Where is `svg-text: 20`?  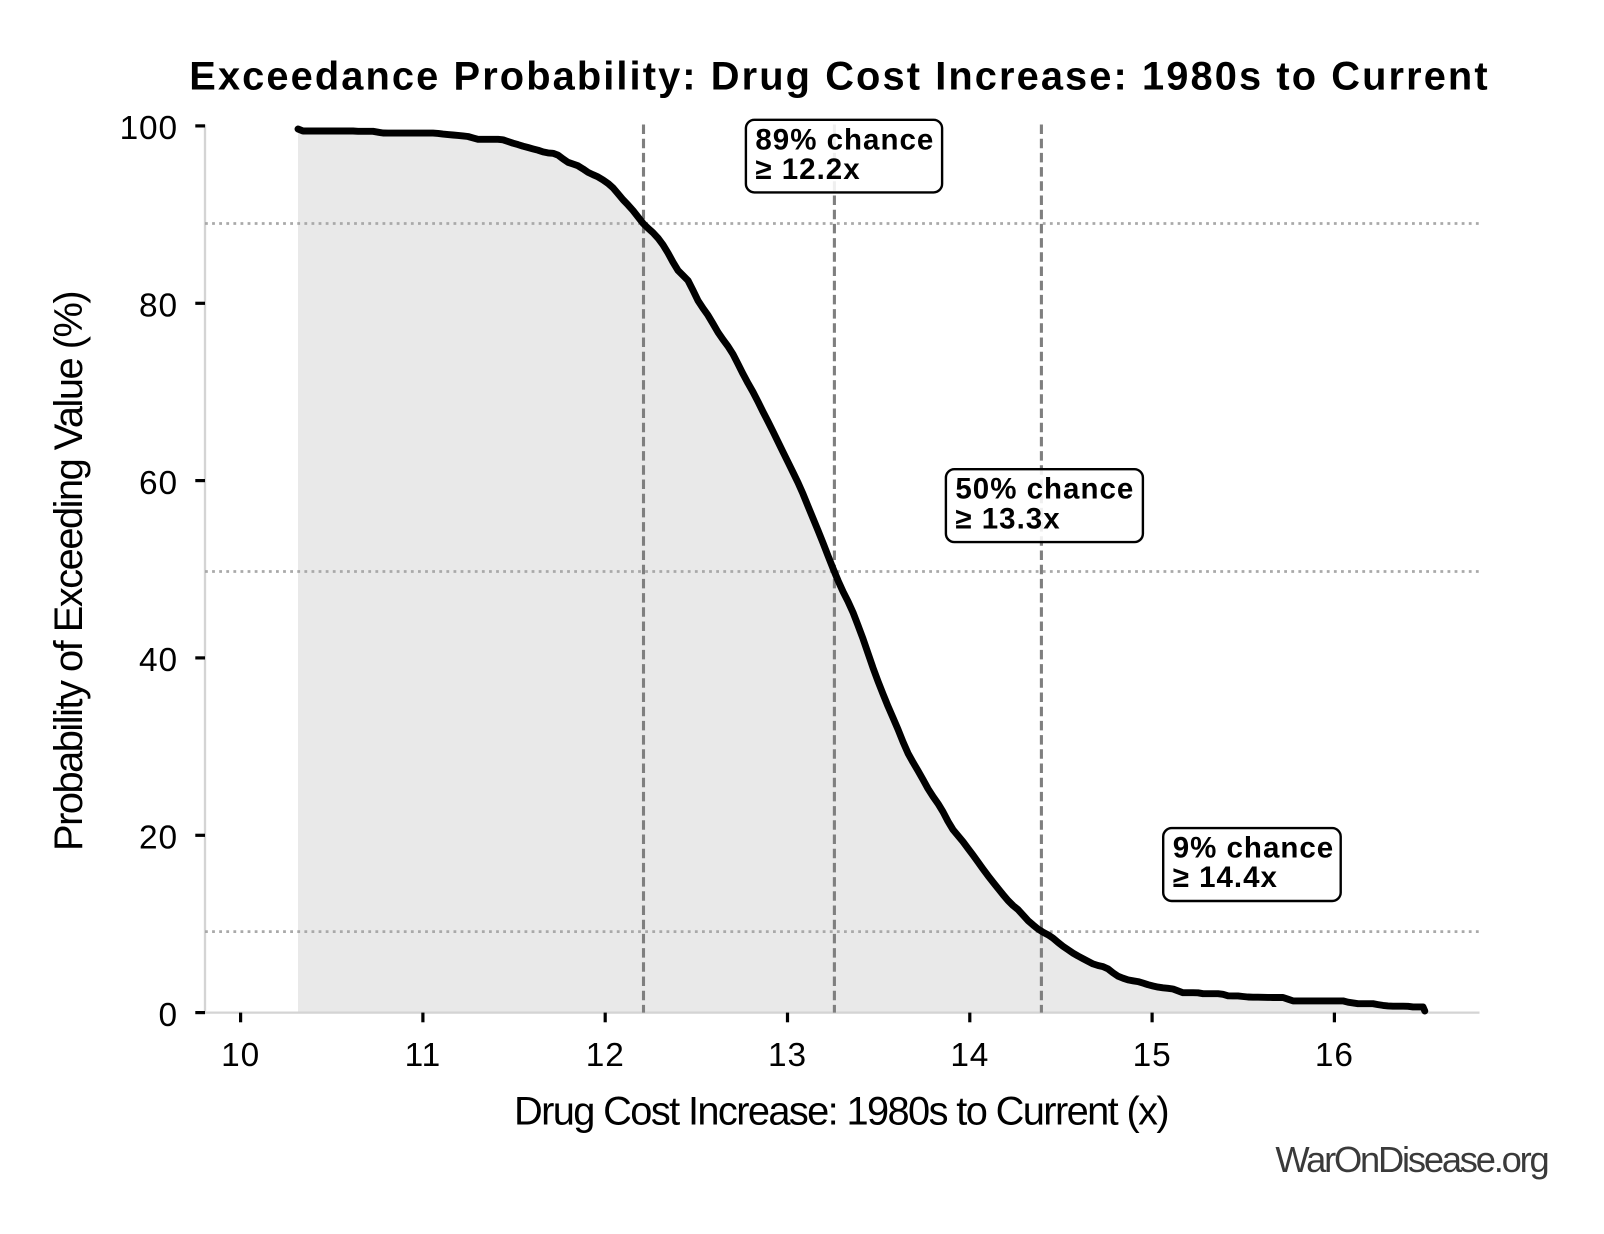 svg-text: 20 is located at coordinates (158, 838).